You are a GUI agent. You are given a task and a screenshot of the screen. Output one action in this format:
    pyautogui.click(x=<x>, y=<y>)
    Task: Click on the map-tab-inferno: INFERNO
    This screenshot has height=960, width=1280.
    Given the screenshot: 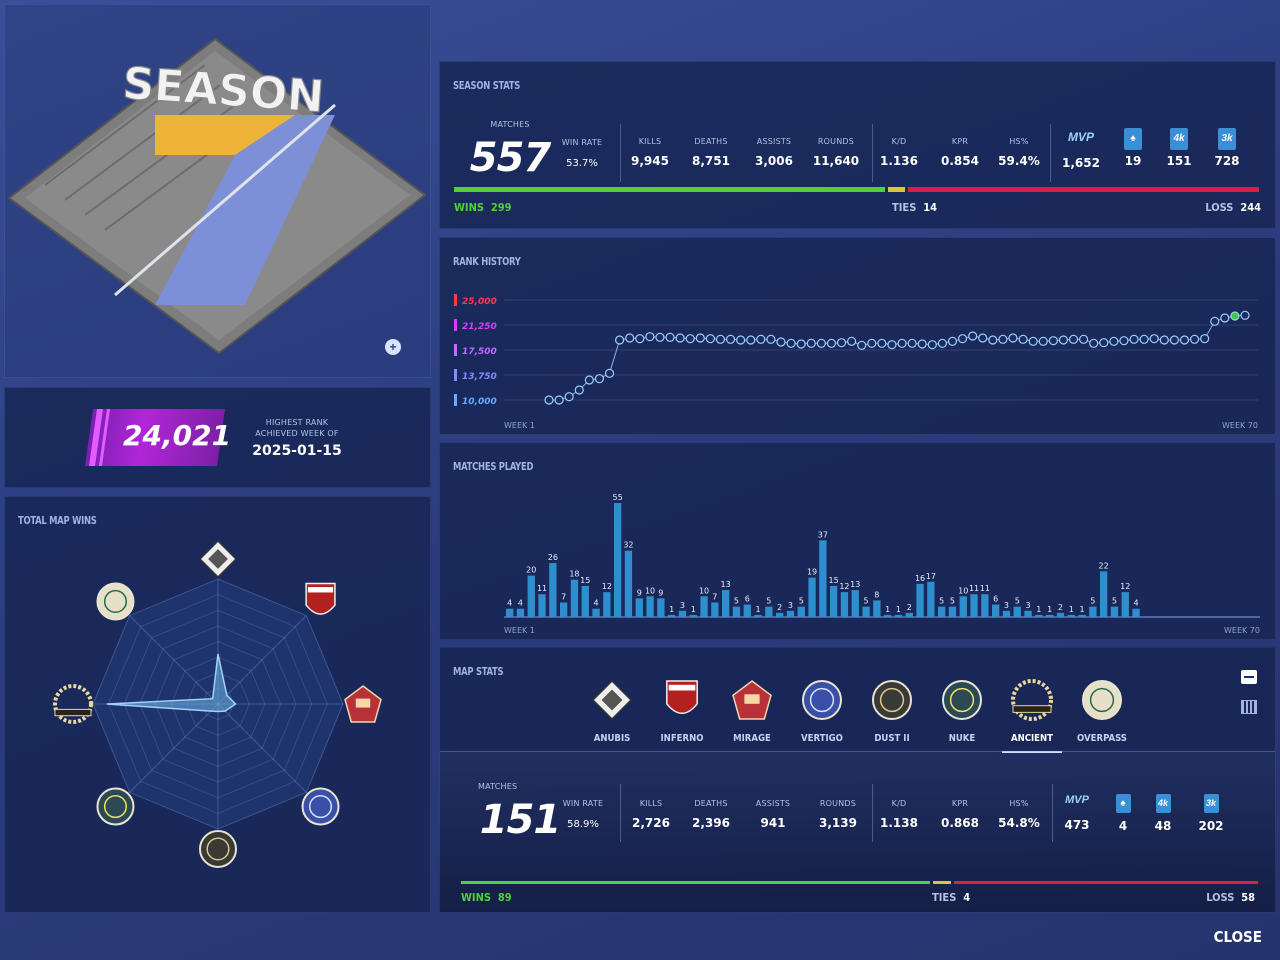 What is the action you would take?
    pyautogui.click(x=682, y=711)
    